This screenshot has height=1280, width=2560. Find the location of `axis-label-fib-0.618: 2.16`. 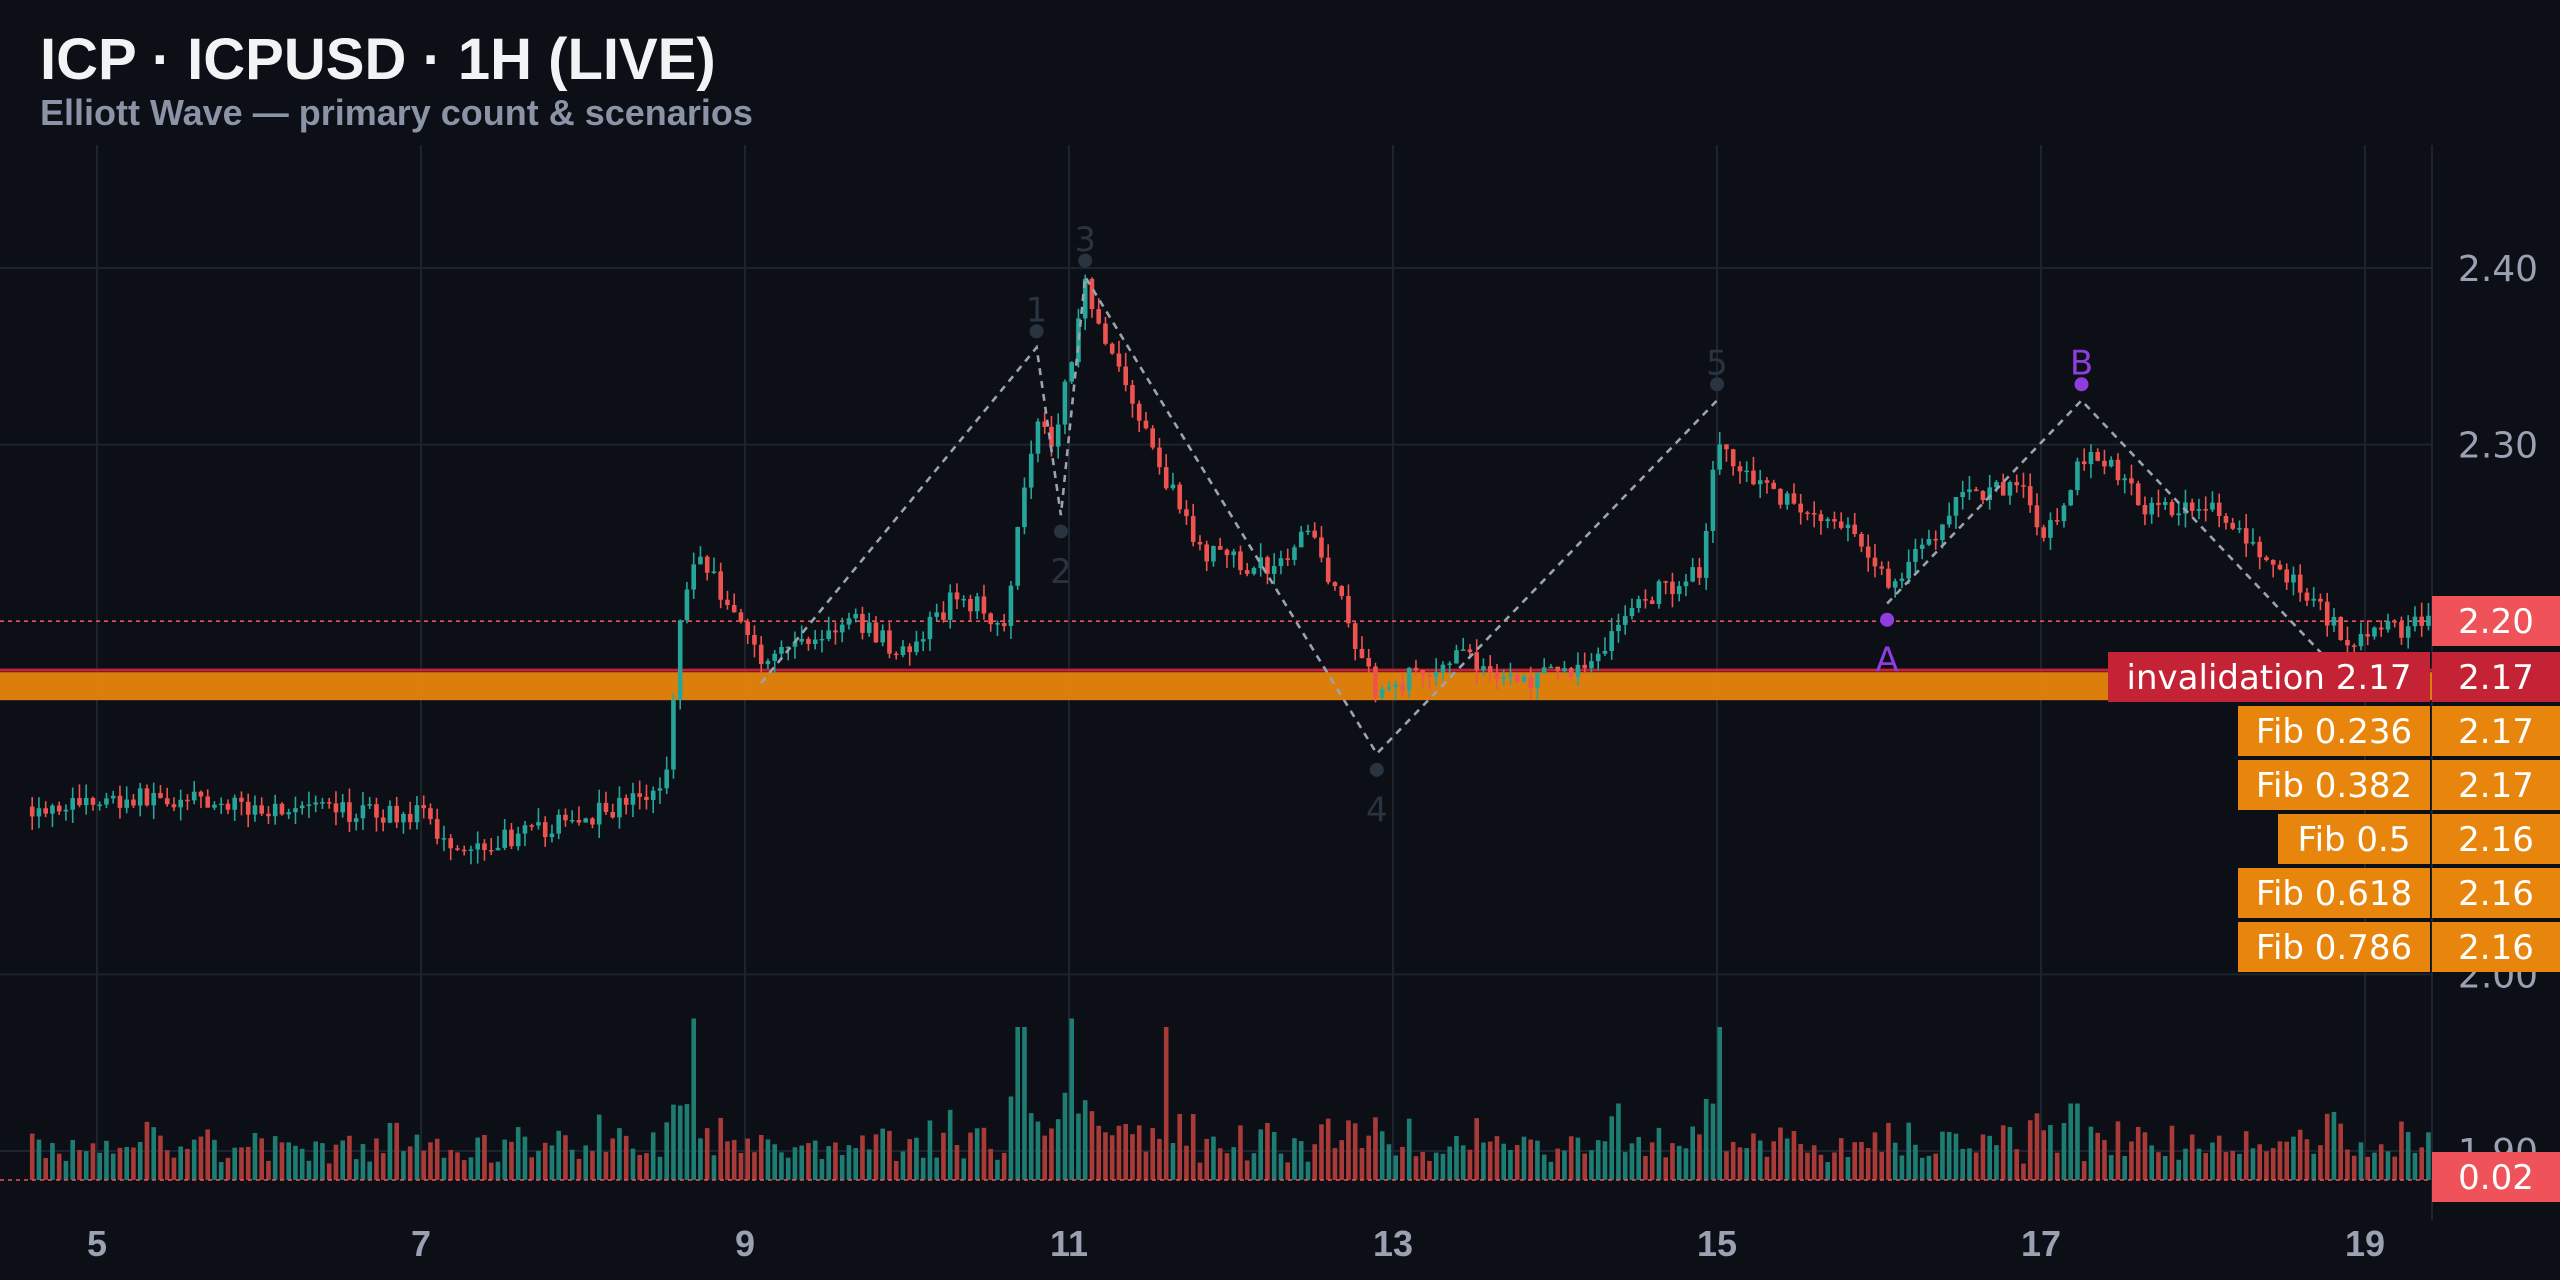

axis-label-fib-0.618: 2.16 is located at coordinates (2496, 893).